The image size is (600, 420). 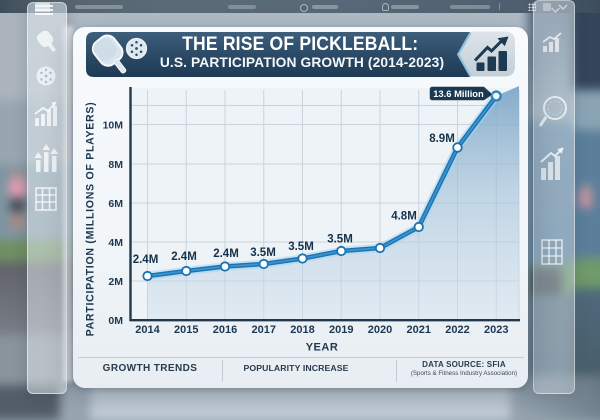 I want to click on svg-text: 2017, so click(x=264, y=330).